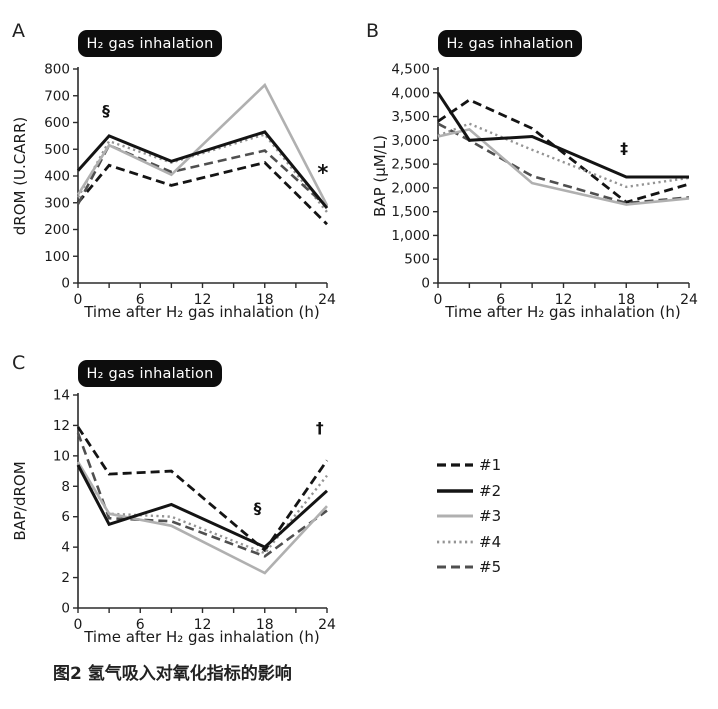 Image resolution: width=718 pixels, height=709 pixels. What do you see at coordinates (57, 123) in the screenshot?
I see `y-tick-label: 600` at bounding box center [57, 123].